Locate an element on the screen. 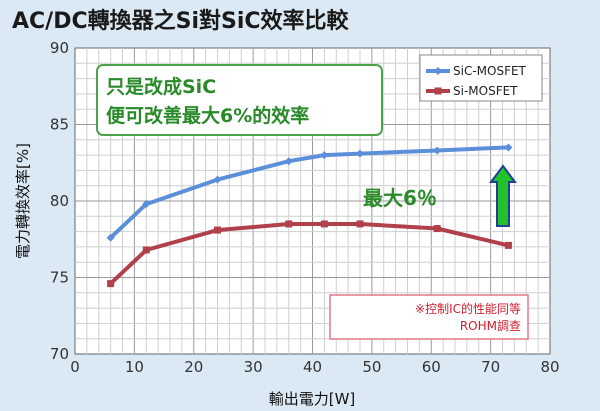 The image size is (600, 411). x-tick-label: 60 is located at coordinates (431, 367).